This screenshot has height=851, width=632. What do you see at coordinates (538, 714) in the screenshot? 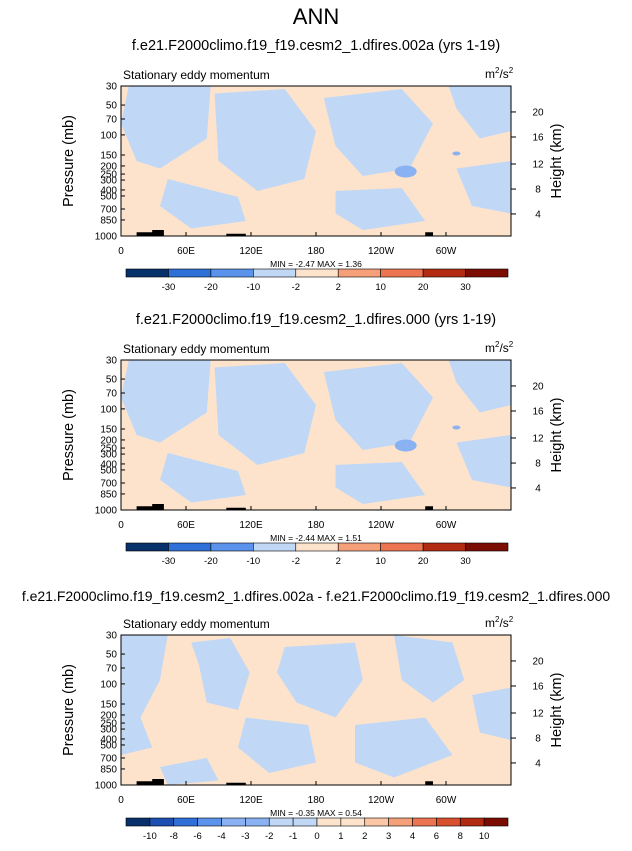
I see `y2-tick-label: 12` at bounding box center [538, 714].